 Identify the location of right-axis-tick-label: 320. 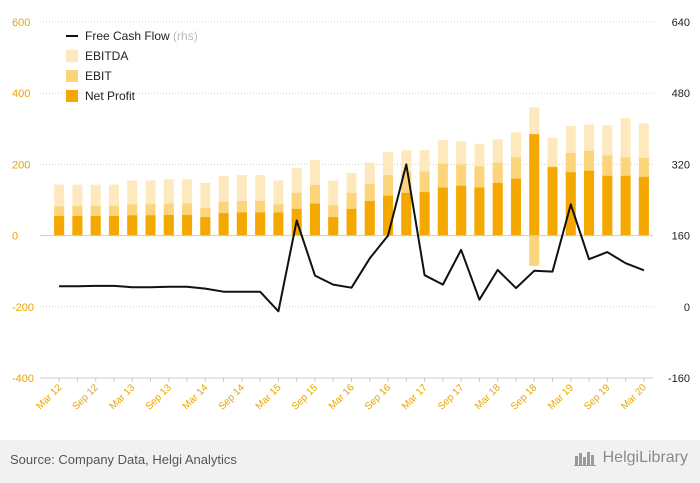
(681, 165).